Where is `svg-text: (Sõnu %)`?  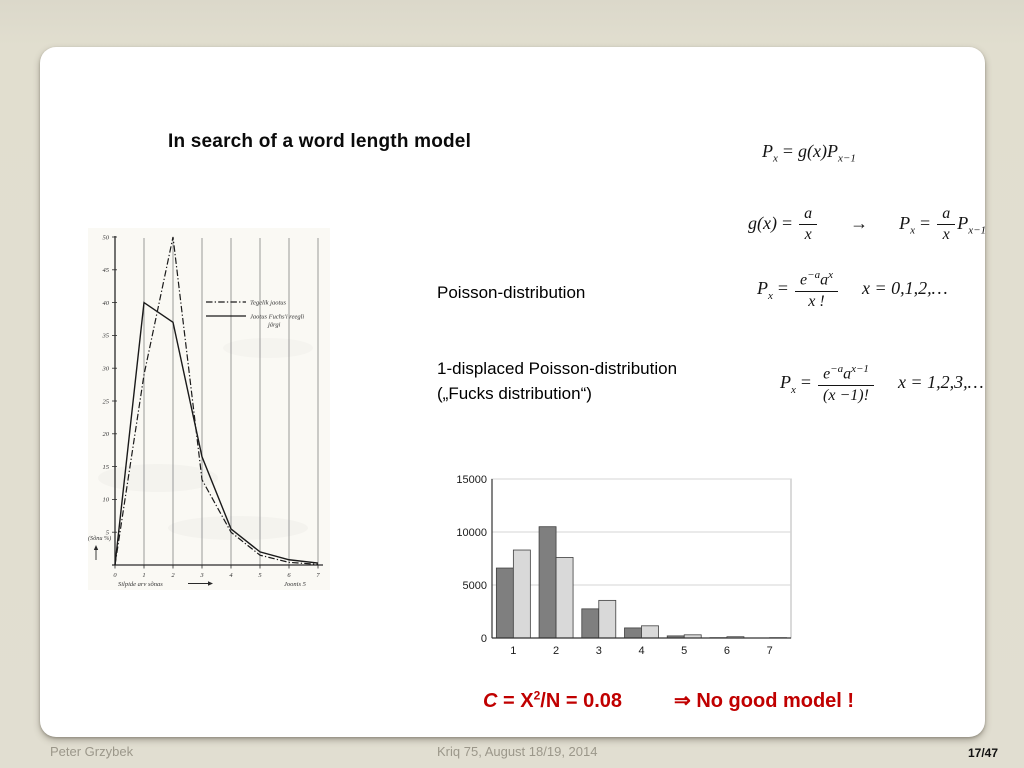 svg-text: (Sõnu %) is located at coordinates (99, 538).